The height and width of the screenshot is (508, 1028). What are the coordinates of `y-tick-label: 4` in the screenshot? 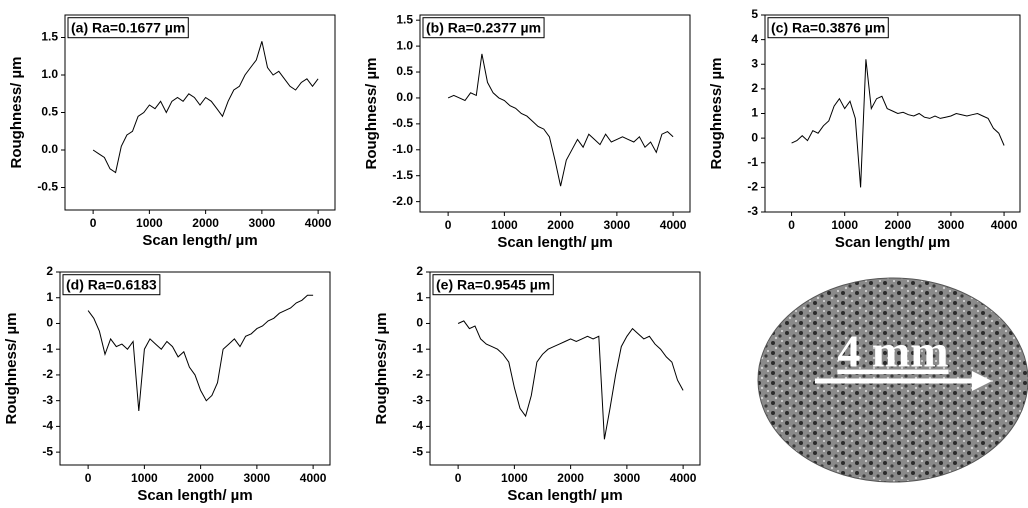 It's located at (754, 39).